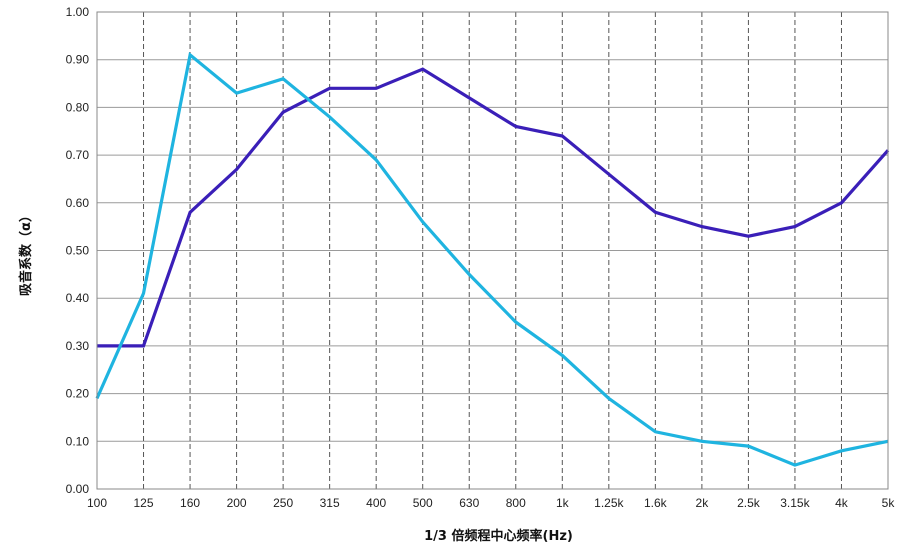 This screenshot has width=910, height=550. I want to click on y-tick-label: 0.30, so click(78, 346).